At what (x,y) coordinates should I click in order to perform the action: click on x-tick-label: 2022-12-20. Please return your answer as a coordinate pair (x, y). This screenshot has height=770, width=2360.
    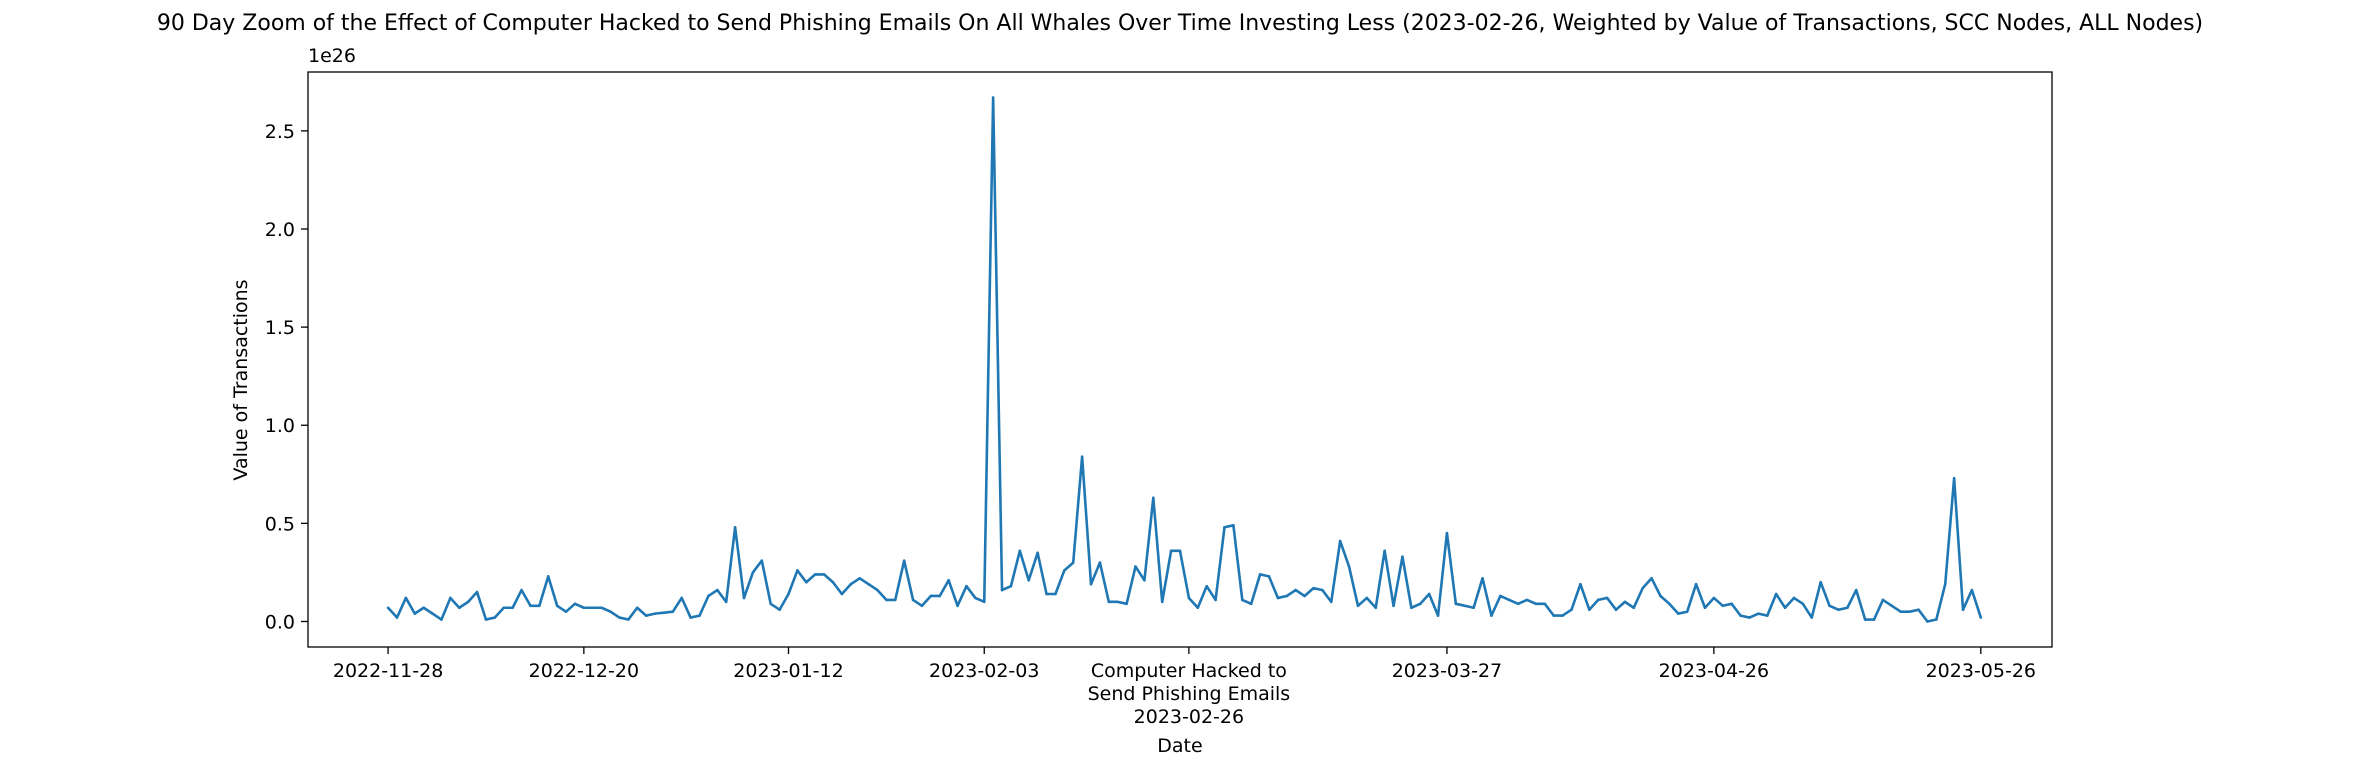
    Looking at the image, I should click on (584, 671).